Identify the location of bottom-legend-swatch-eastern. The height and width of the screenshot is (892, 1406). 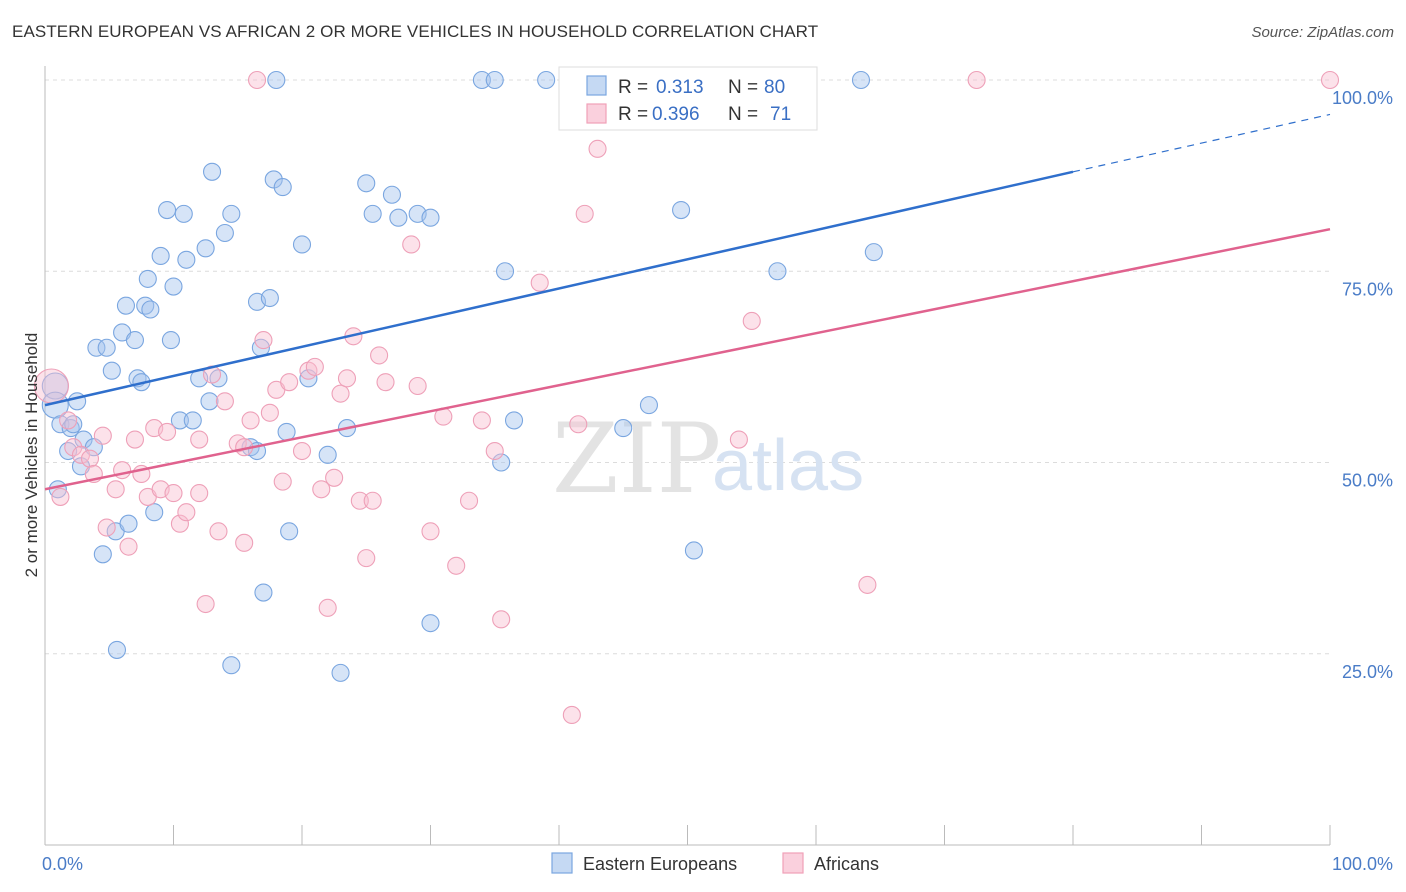
(562, 863).